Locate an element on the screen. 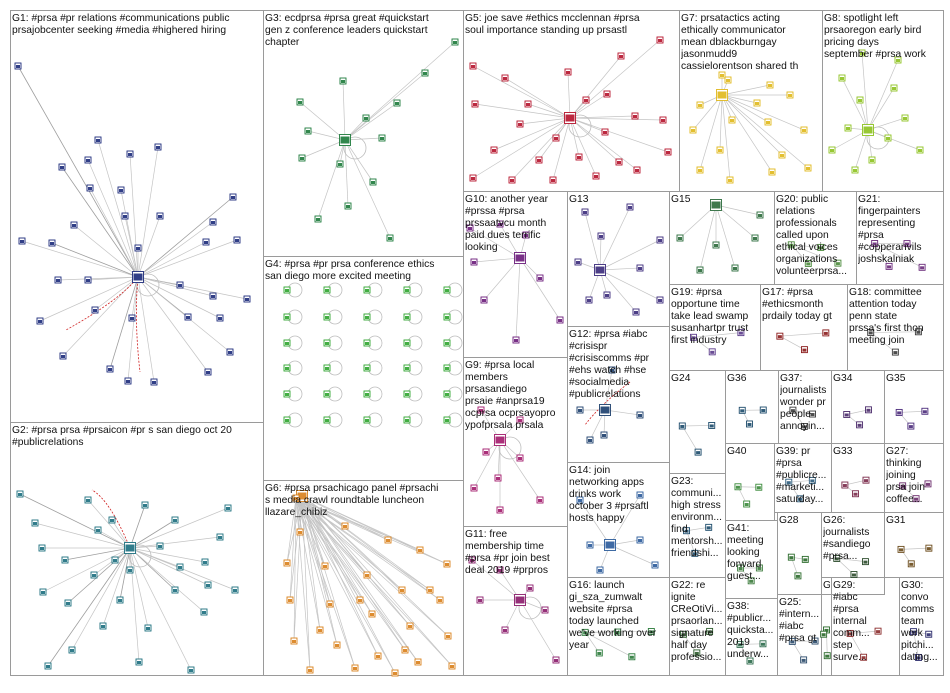 The width and height of the screenshot is (950, 693). group-box-g35 is located at coordinates (914, 407).